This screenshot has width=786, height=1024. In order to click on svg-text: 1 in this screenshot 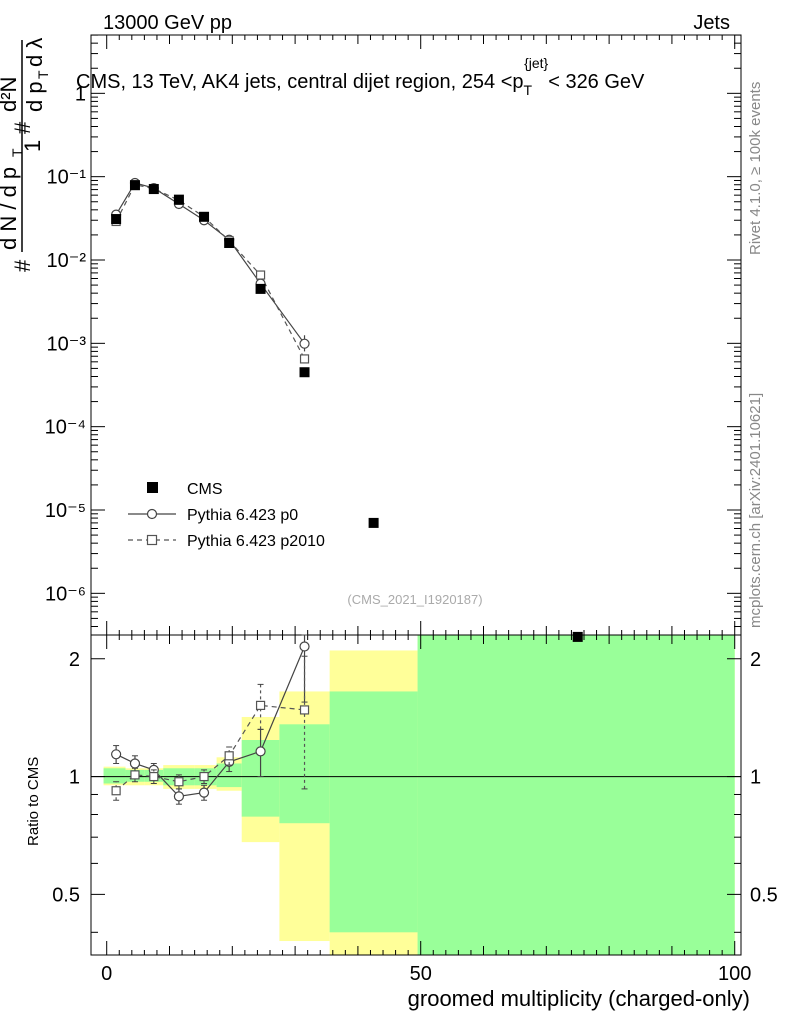, I will do `click(32, 146)`.